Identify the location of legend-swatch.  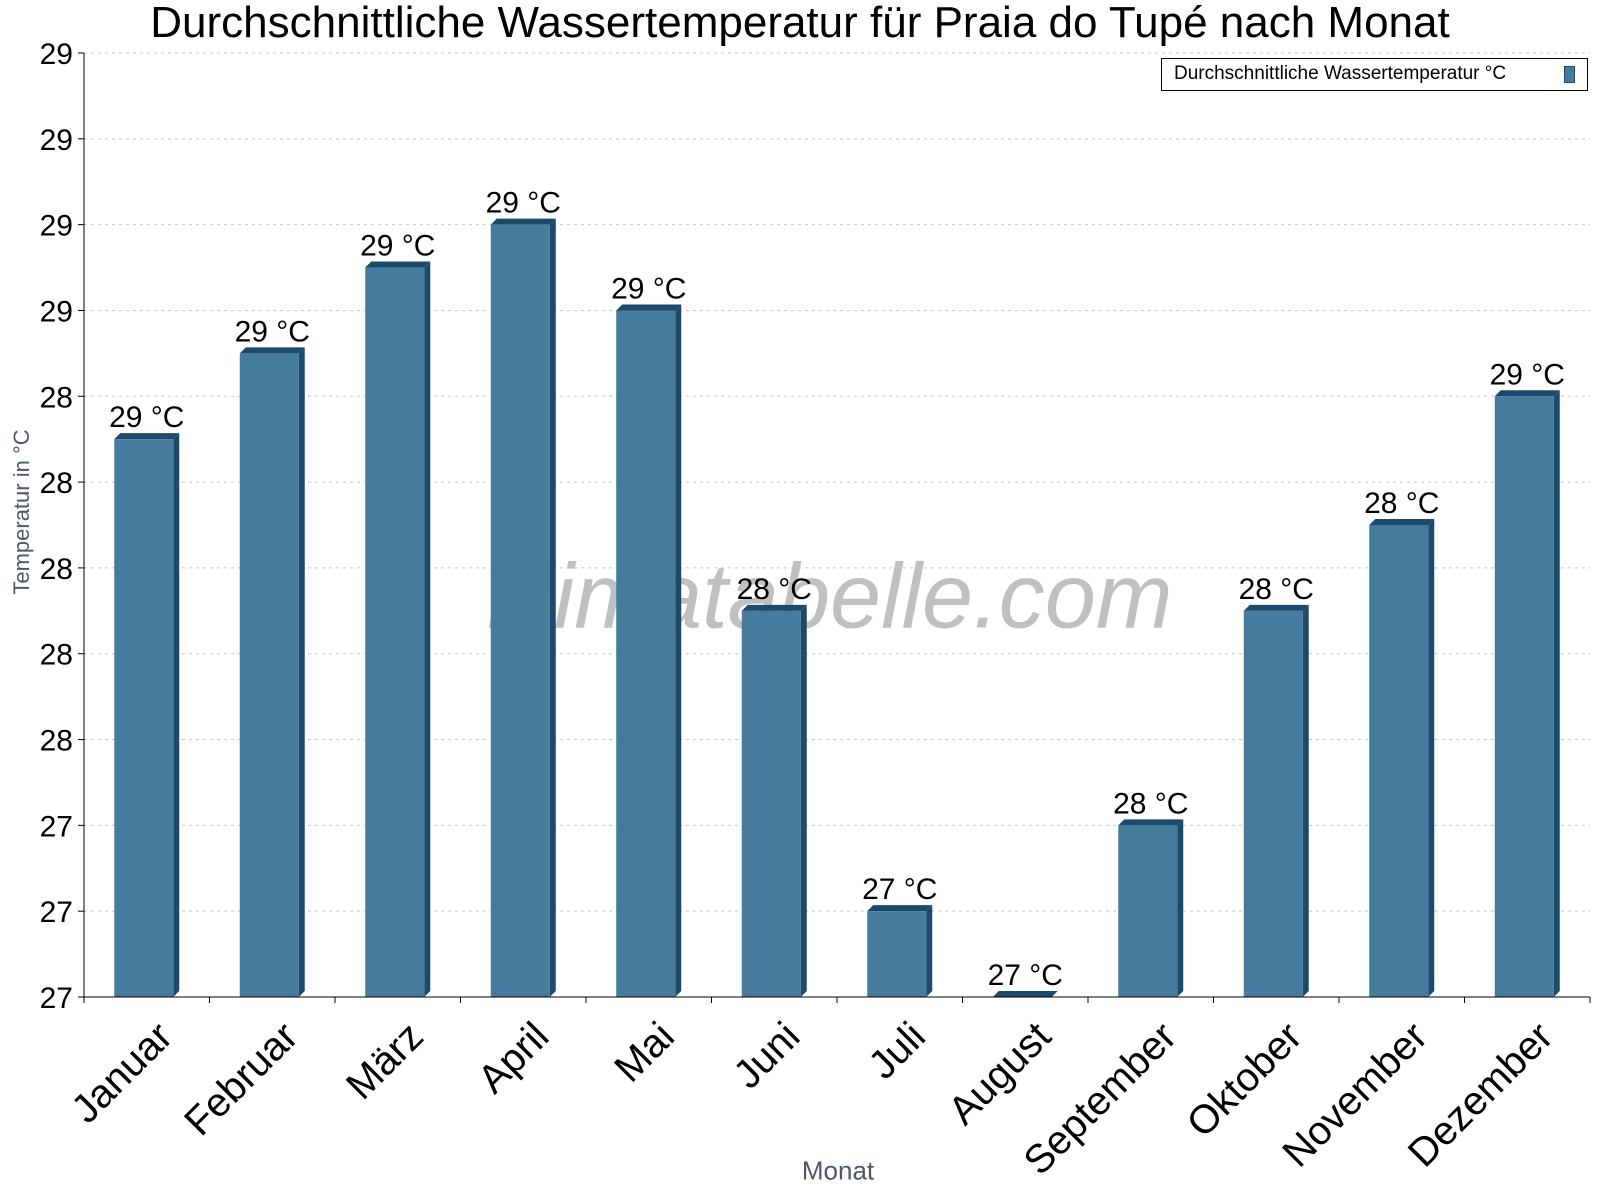
(1569, 74).